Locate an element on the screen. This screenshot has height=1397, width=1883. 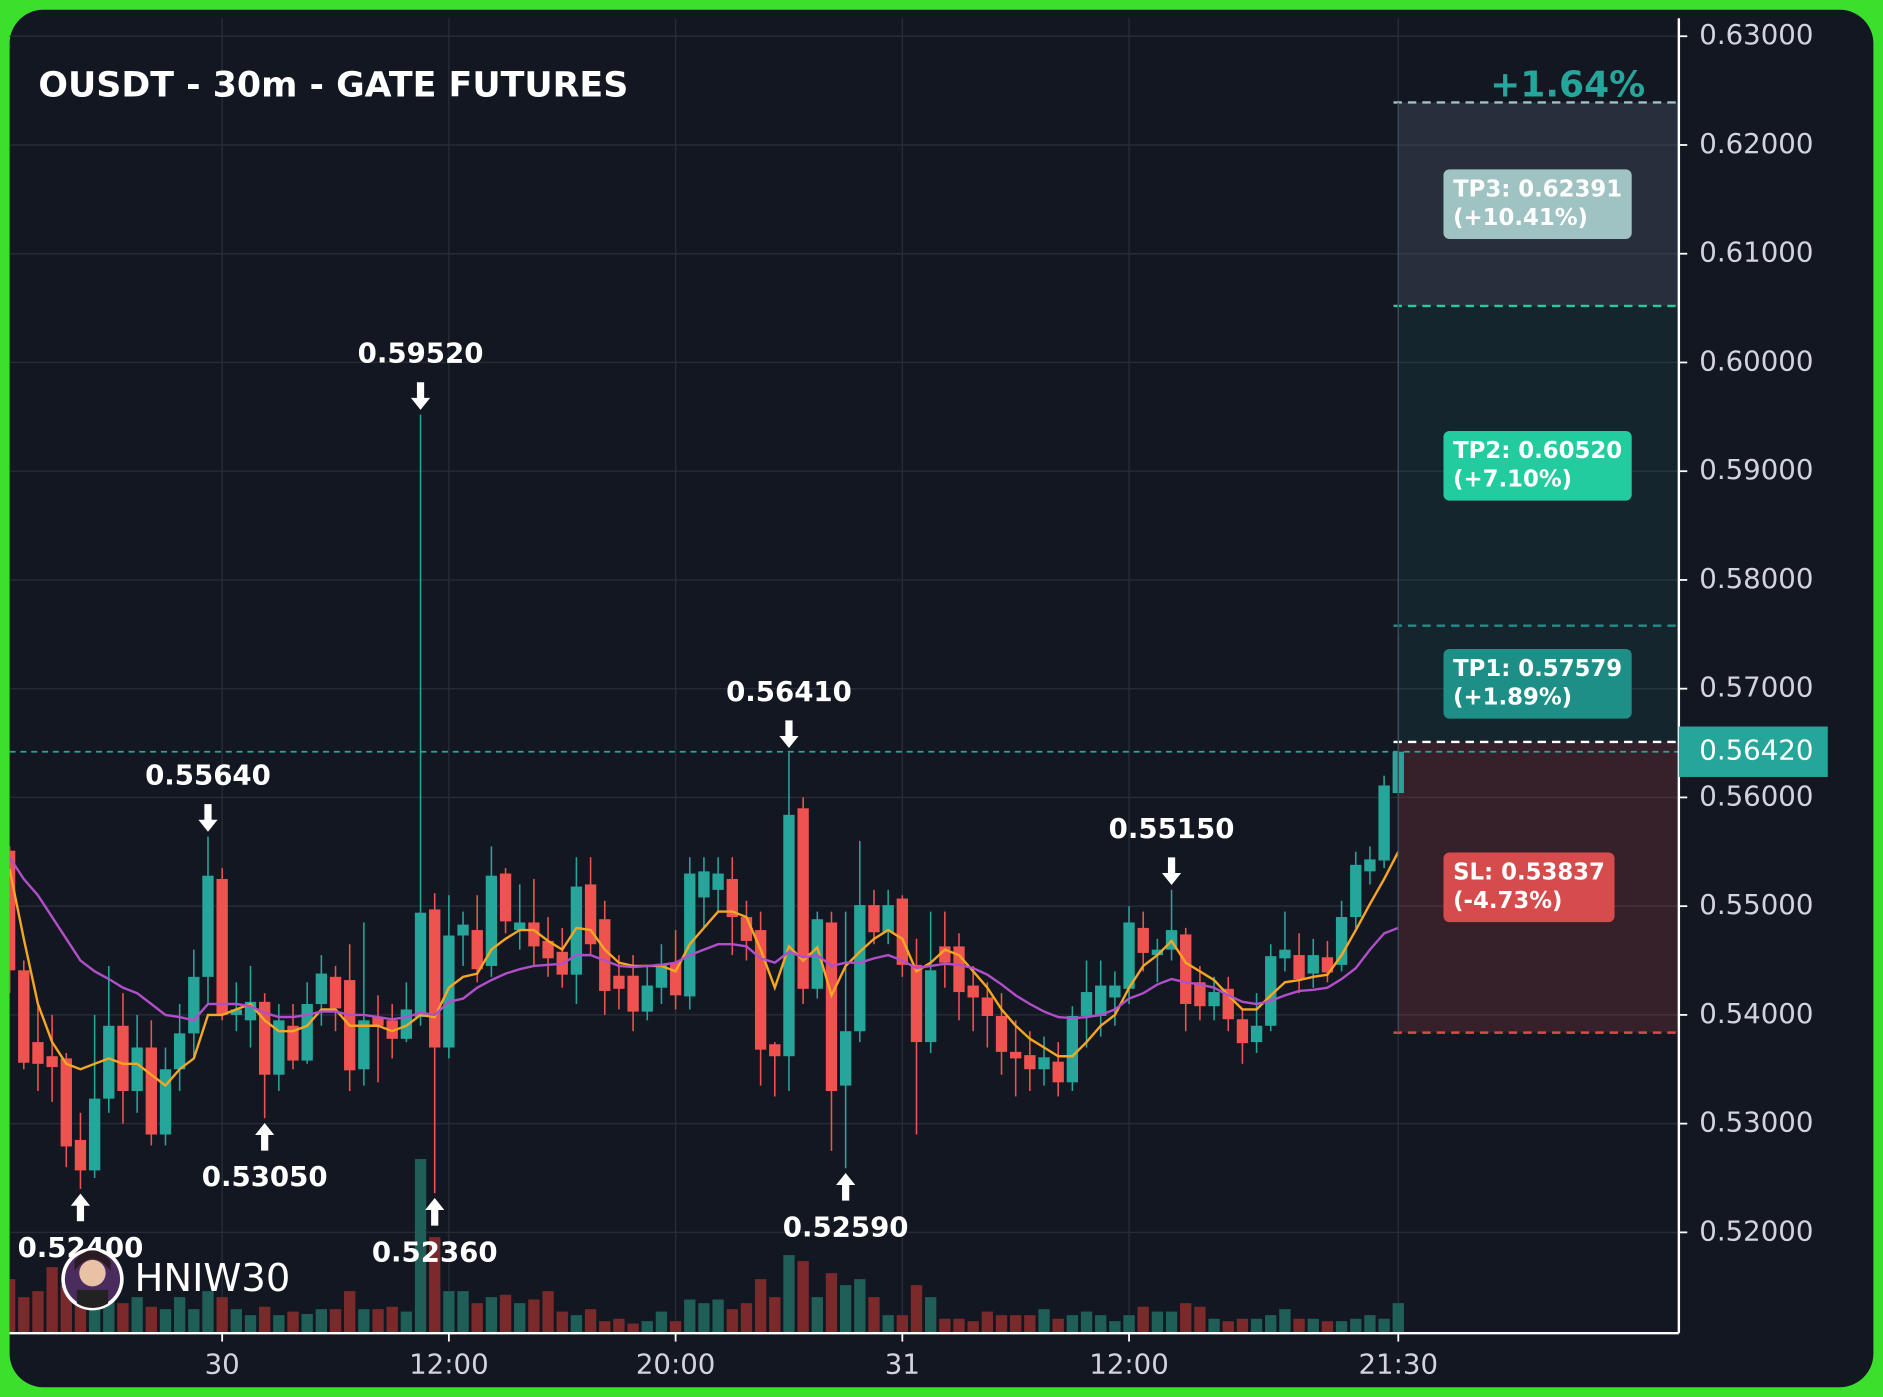
y-tick-label: 0.56000 is located at coordinates (1756, 795).